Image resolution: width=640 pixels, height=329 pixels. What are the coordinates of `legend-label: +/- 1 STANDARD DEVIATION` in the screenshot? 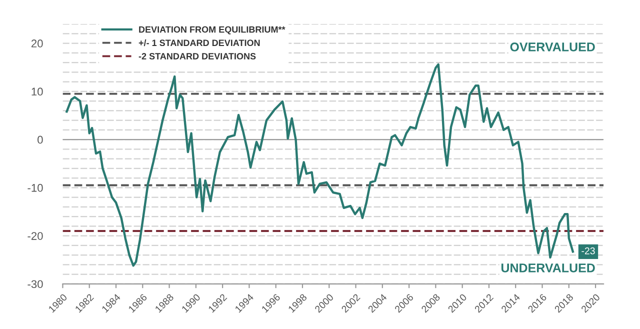 It's located at (199, 42).